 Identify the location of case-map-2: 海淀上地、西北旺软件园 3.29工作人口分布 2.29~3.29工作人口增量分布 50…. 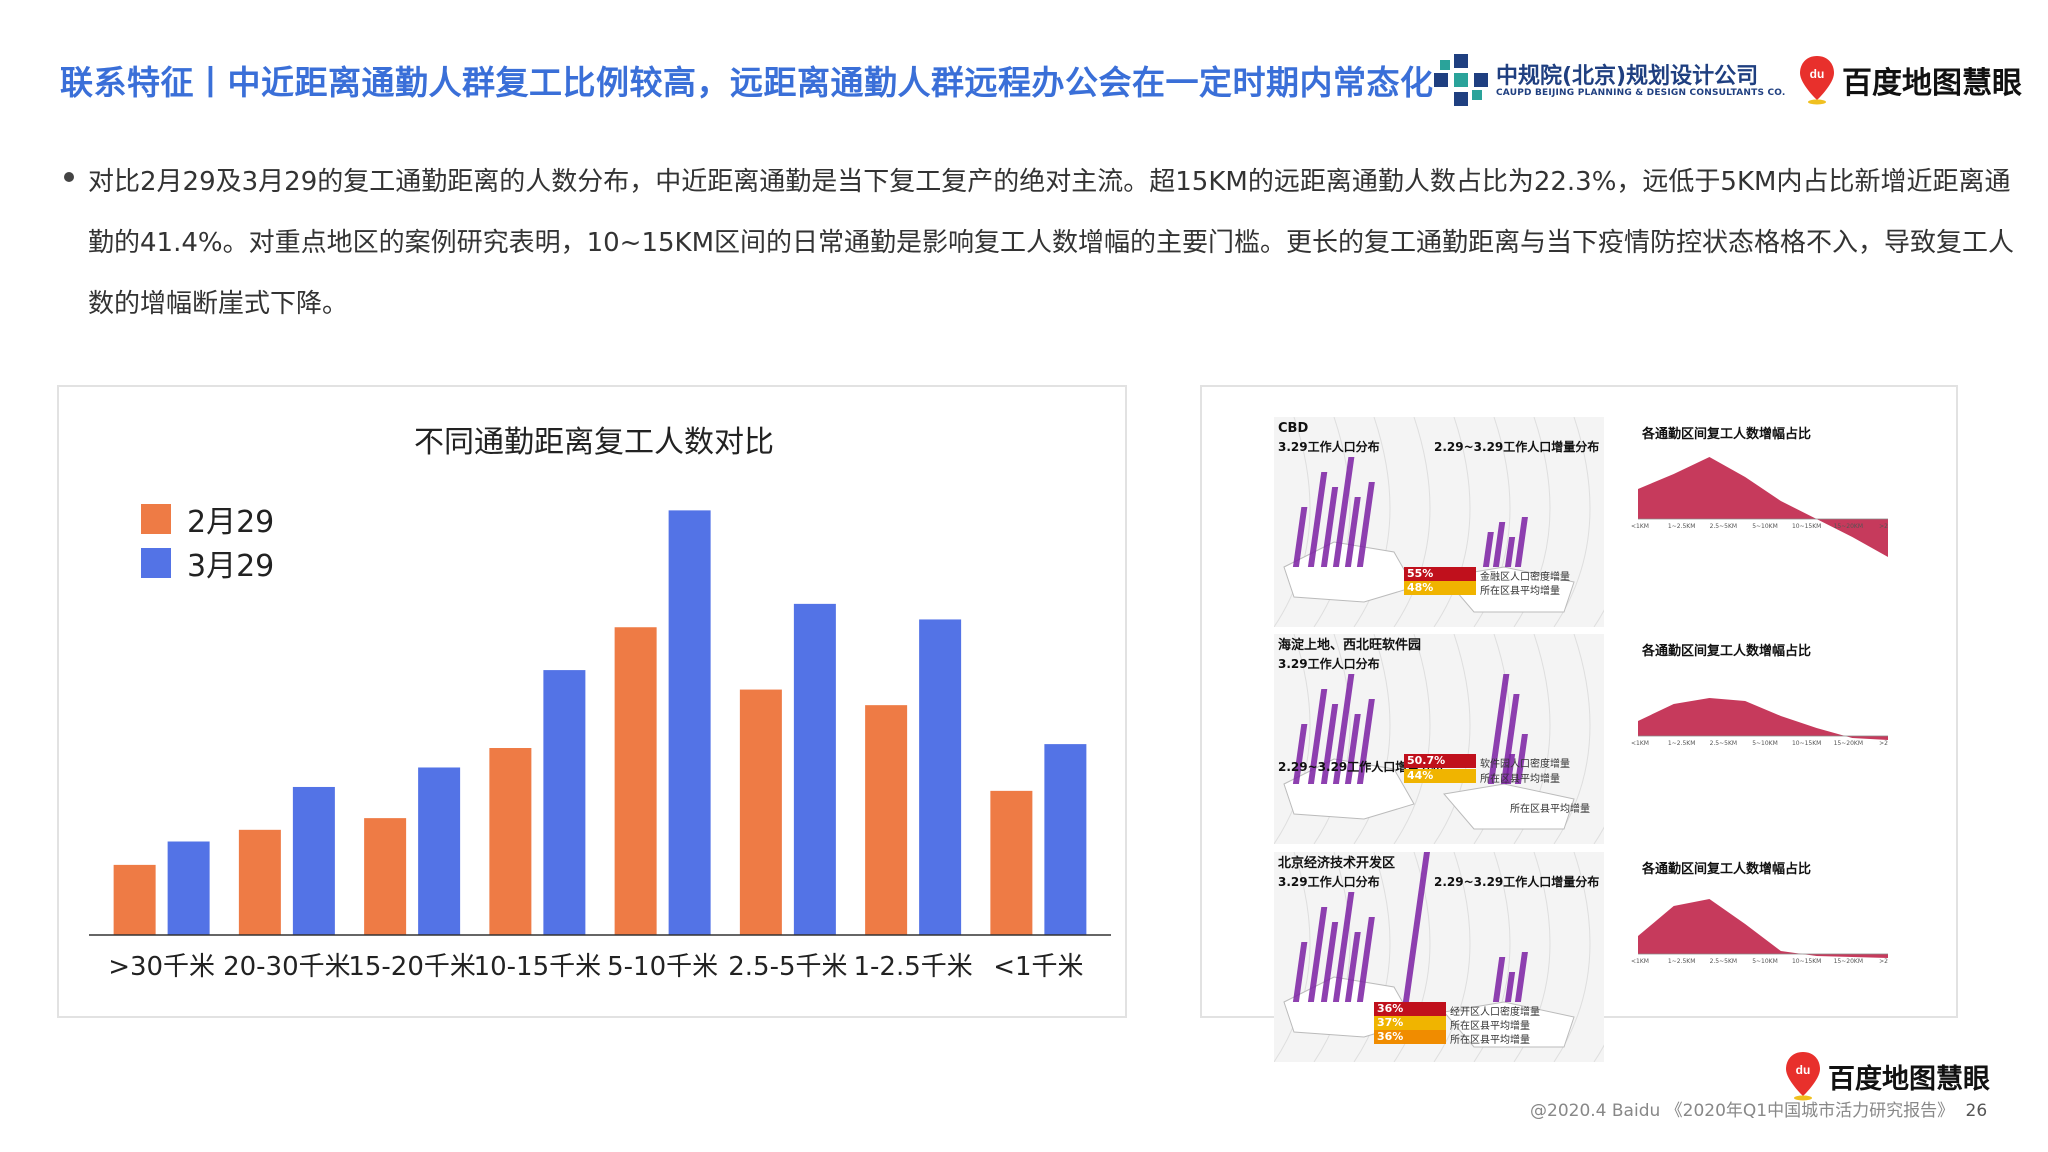
(1439, 739).